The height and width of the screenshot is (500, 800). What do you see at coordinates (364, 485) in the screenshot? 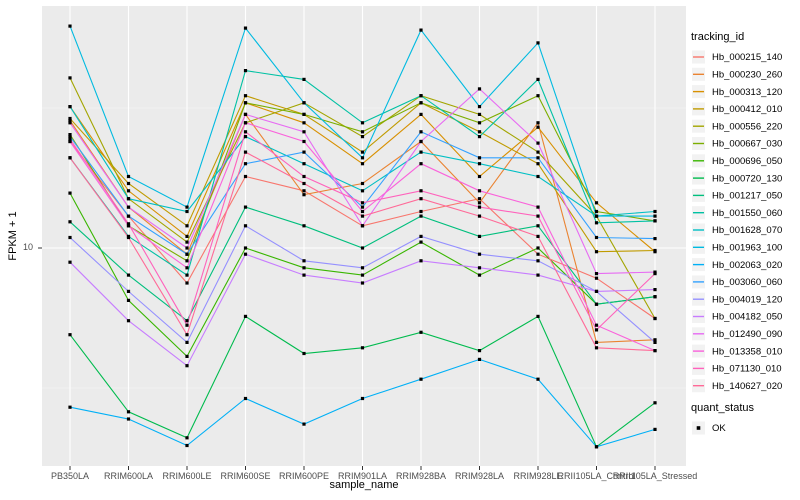
I see `x-axis-title: sample_name` at bounding box center [364, 485].